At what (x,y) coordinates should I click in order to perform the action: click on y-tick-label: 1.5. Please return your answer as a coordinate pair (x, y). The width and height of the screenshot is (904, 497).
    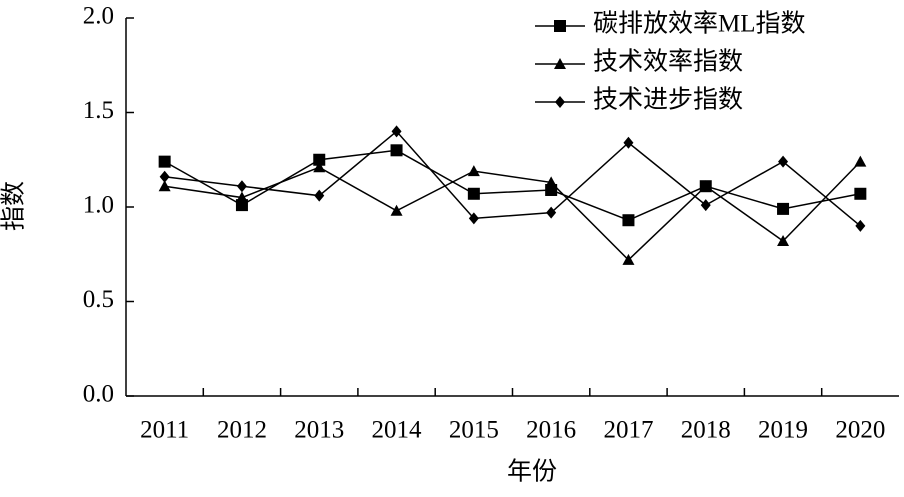
    Looking at the image, I should click on (98, 110).